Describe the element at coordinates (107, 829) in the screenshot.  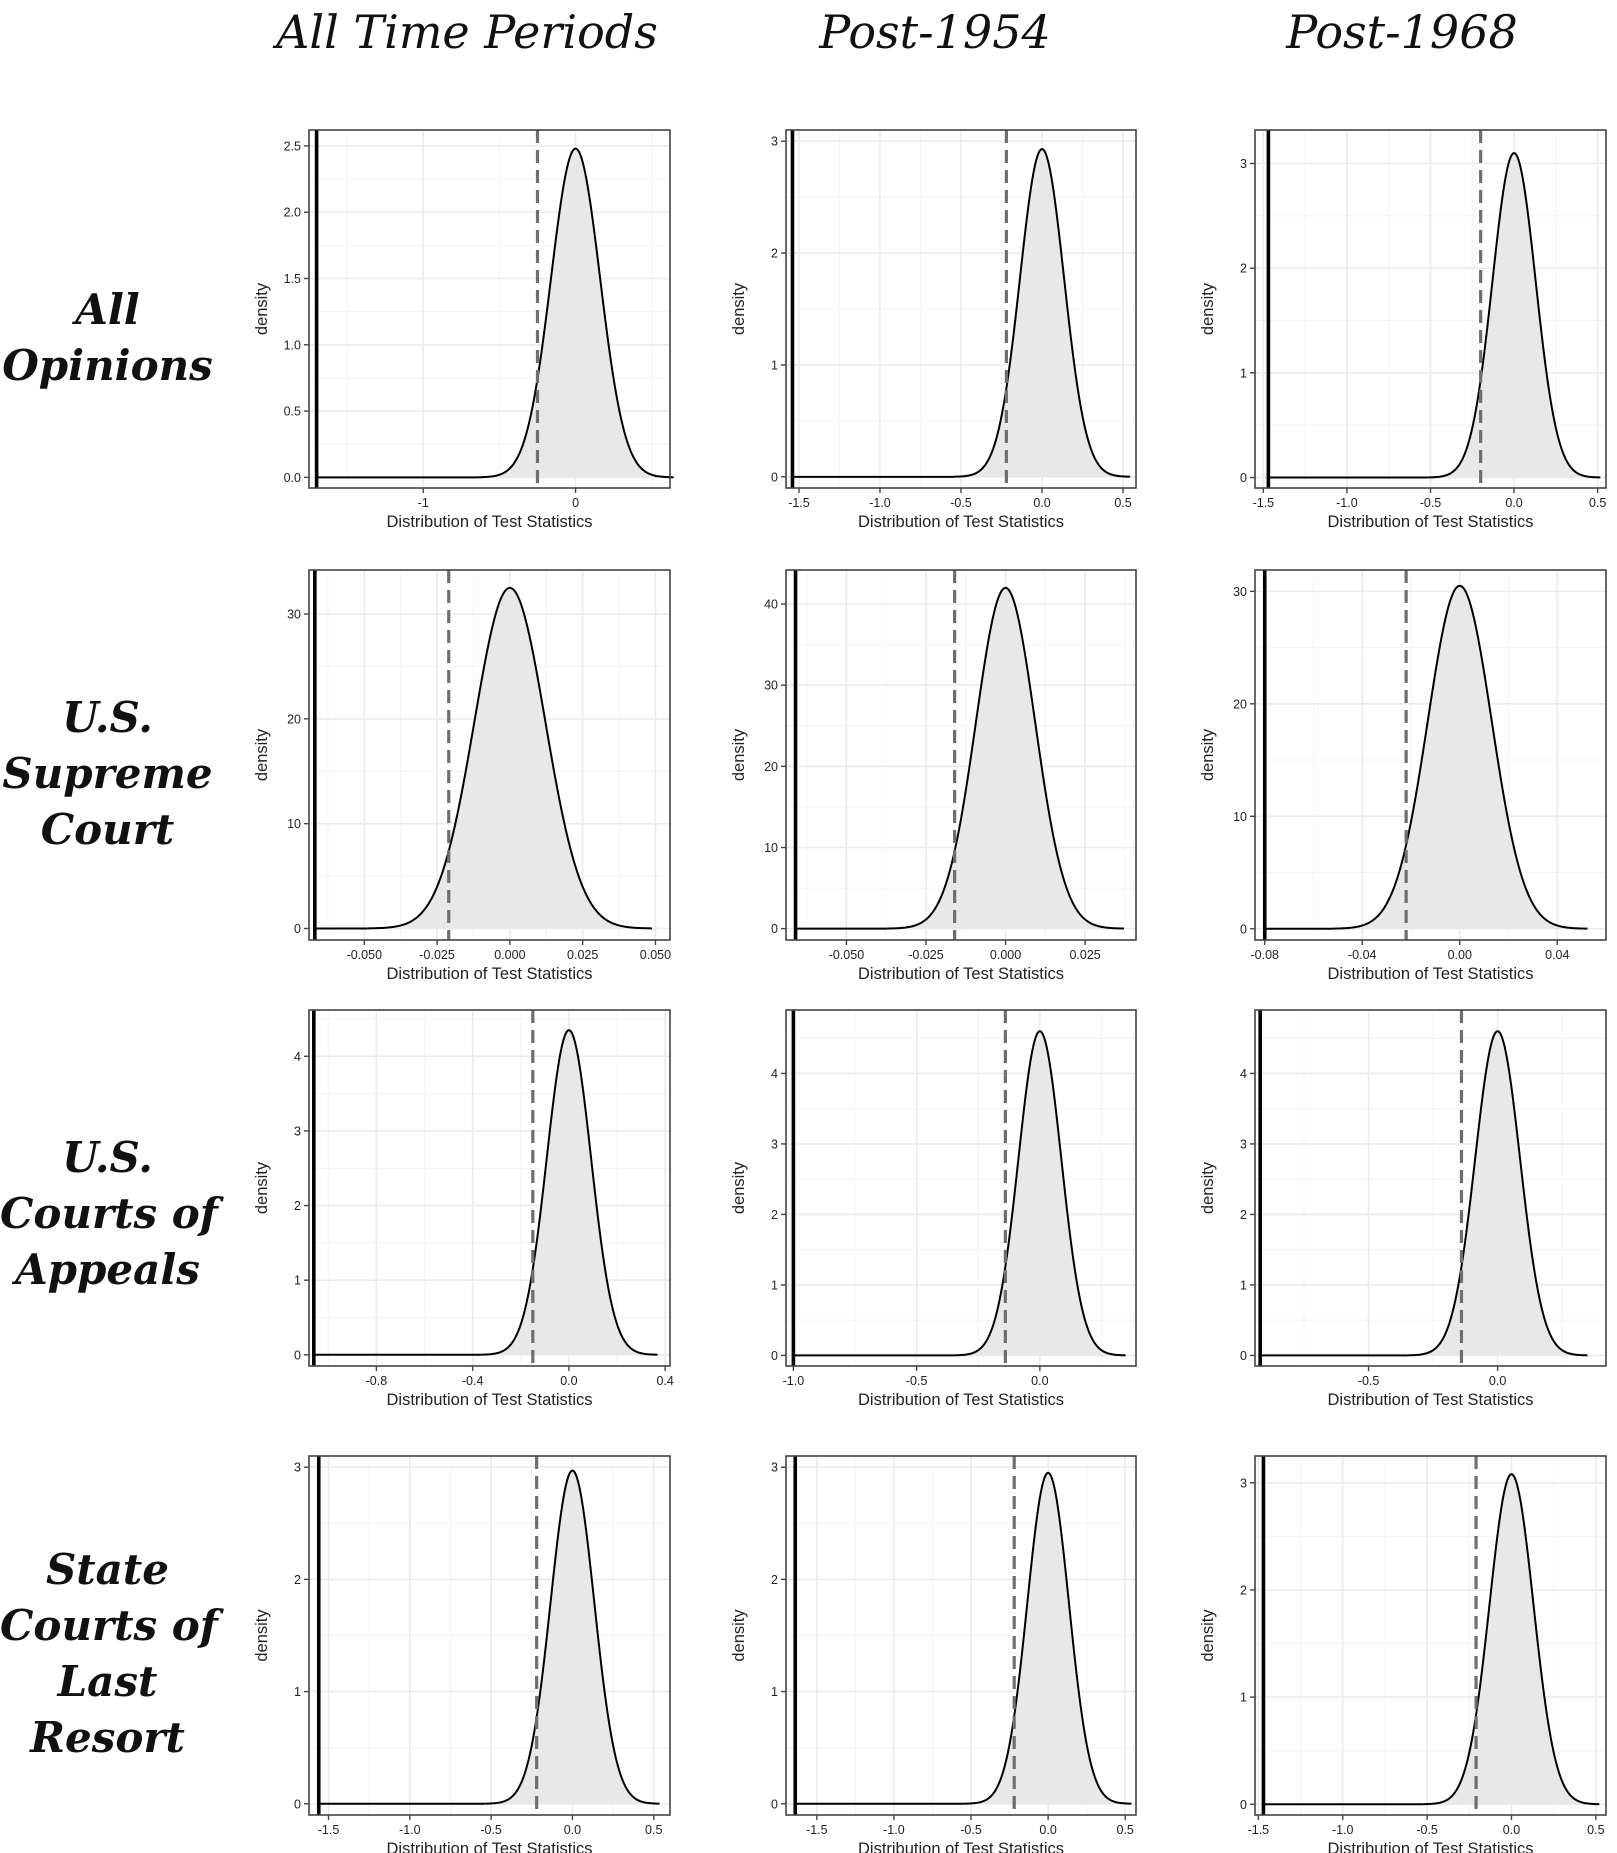
I see `row-header-line: Court` at that location.